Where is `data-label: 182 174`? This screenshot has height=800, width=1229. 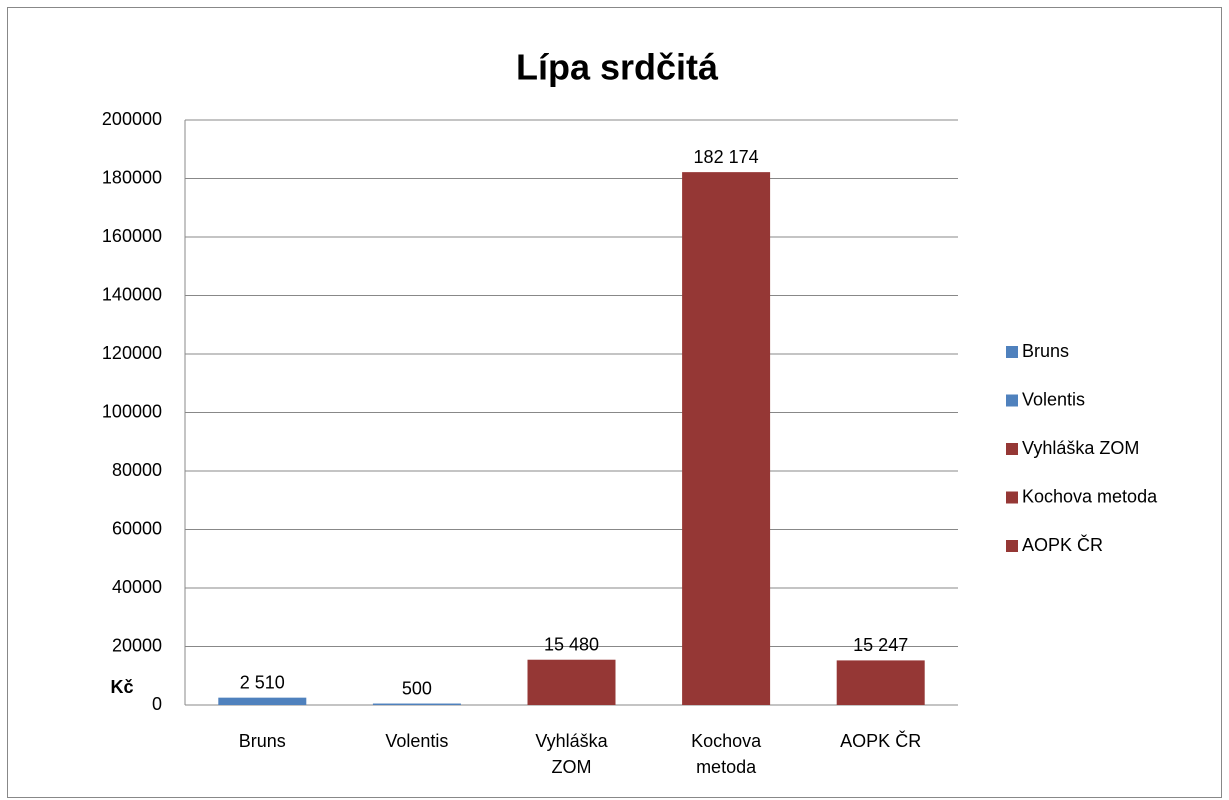 data-label: 182 174 is located at coordinates (726, 157).